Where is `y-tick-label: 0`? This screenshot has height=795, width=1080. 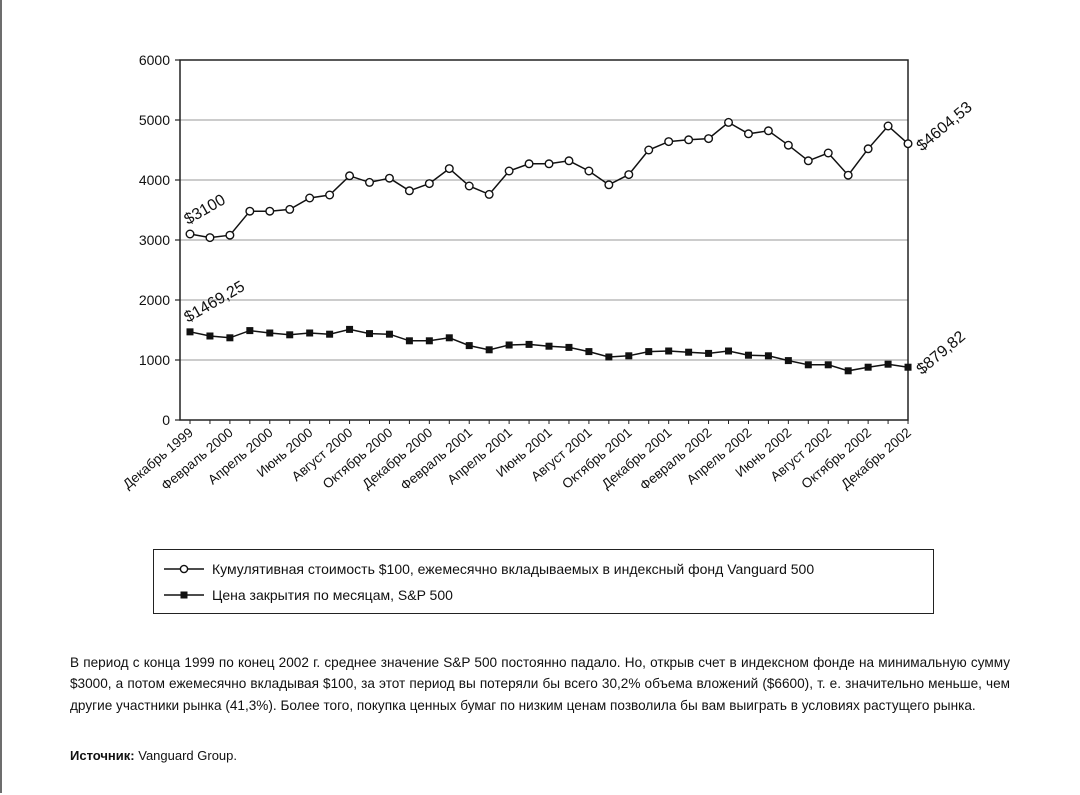
y-tick-label: 0 is located at coordinates (166, 420).